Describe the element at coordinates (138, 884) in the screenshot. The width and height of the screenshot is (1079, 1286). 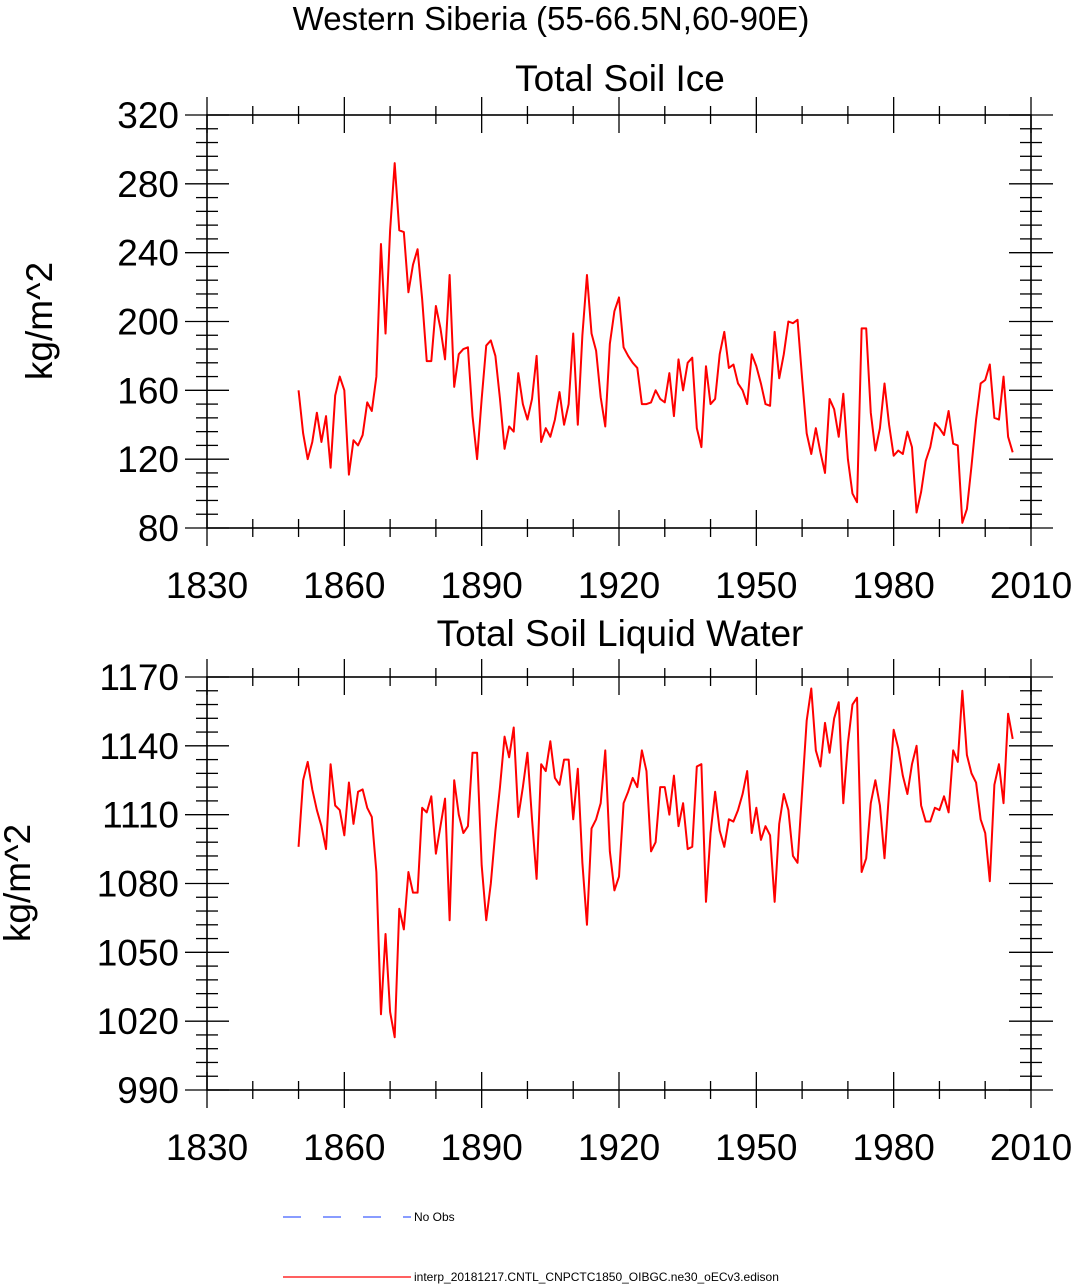
I see `y-tick-label: 1080` at that location.